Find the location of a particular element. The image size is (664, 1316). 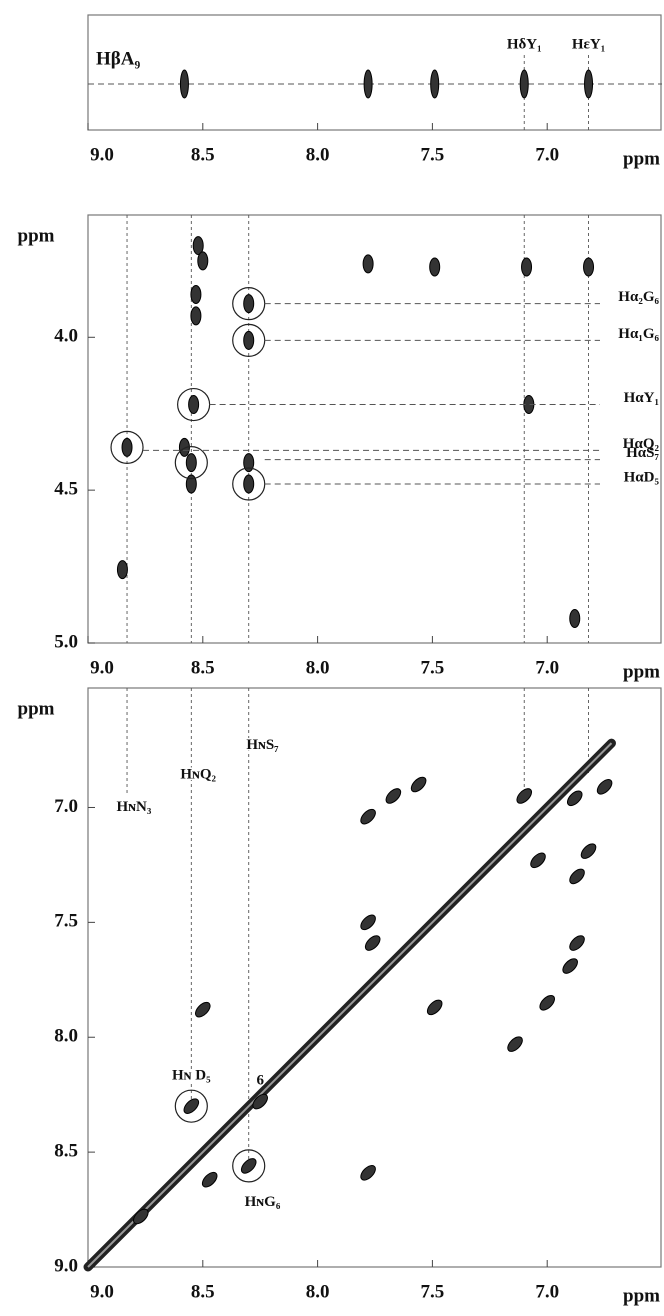

row-label: HβA₉ is located at coordinates (118, 58).